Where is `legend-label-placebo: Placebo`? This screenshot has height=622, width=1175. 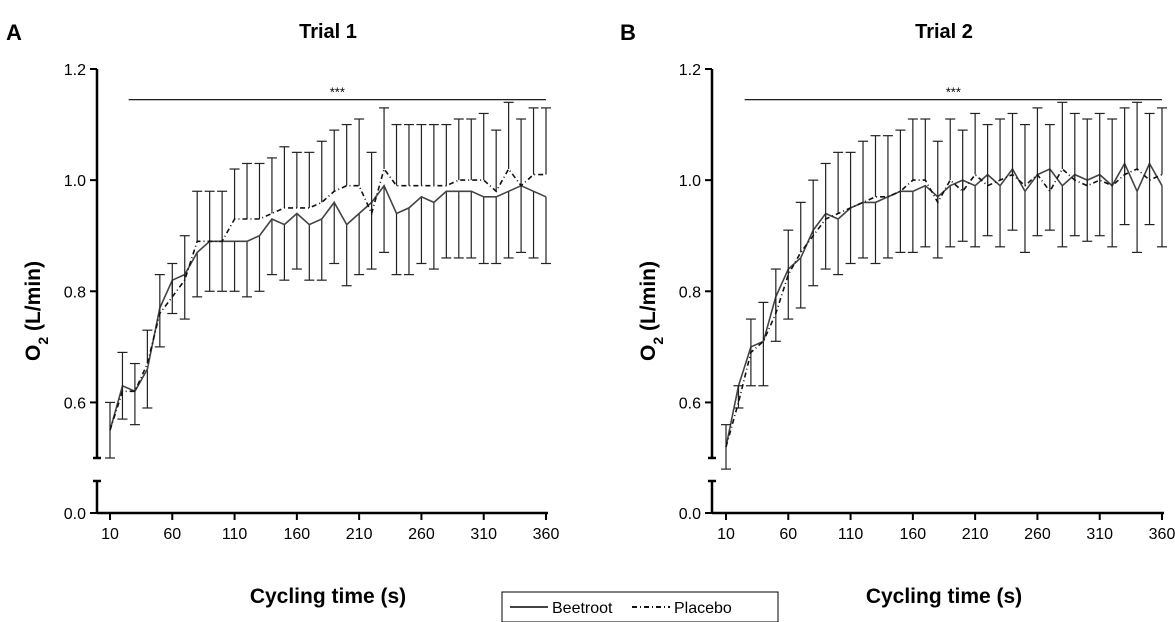
legend-label-placebo: Placebo is located at coordinates (703, 608).